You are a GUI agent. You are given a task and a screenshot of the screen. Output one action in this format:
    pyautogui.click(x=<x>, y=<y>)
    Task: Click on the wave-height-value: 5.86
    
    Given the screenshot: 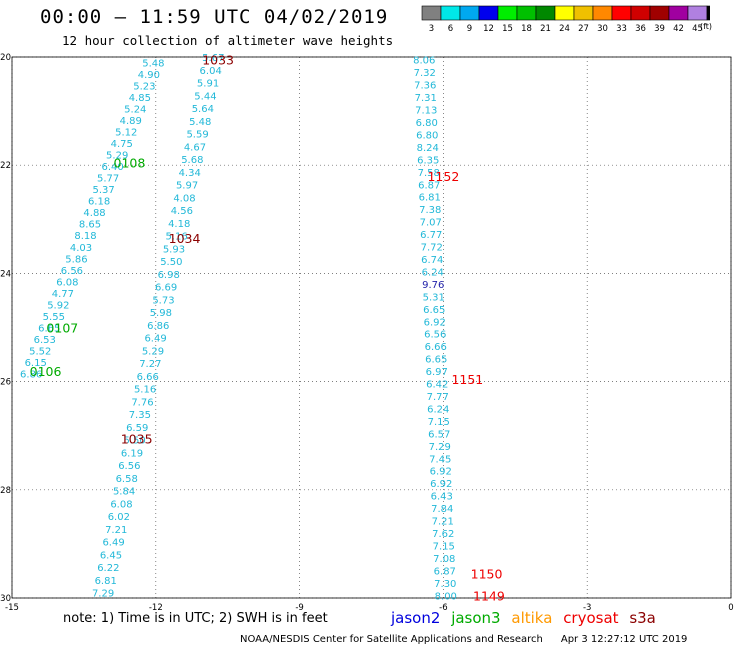 What is the action you would take?
    pyautogui.click(x=76, y=259)
    